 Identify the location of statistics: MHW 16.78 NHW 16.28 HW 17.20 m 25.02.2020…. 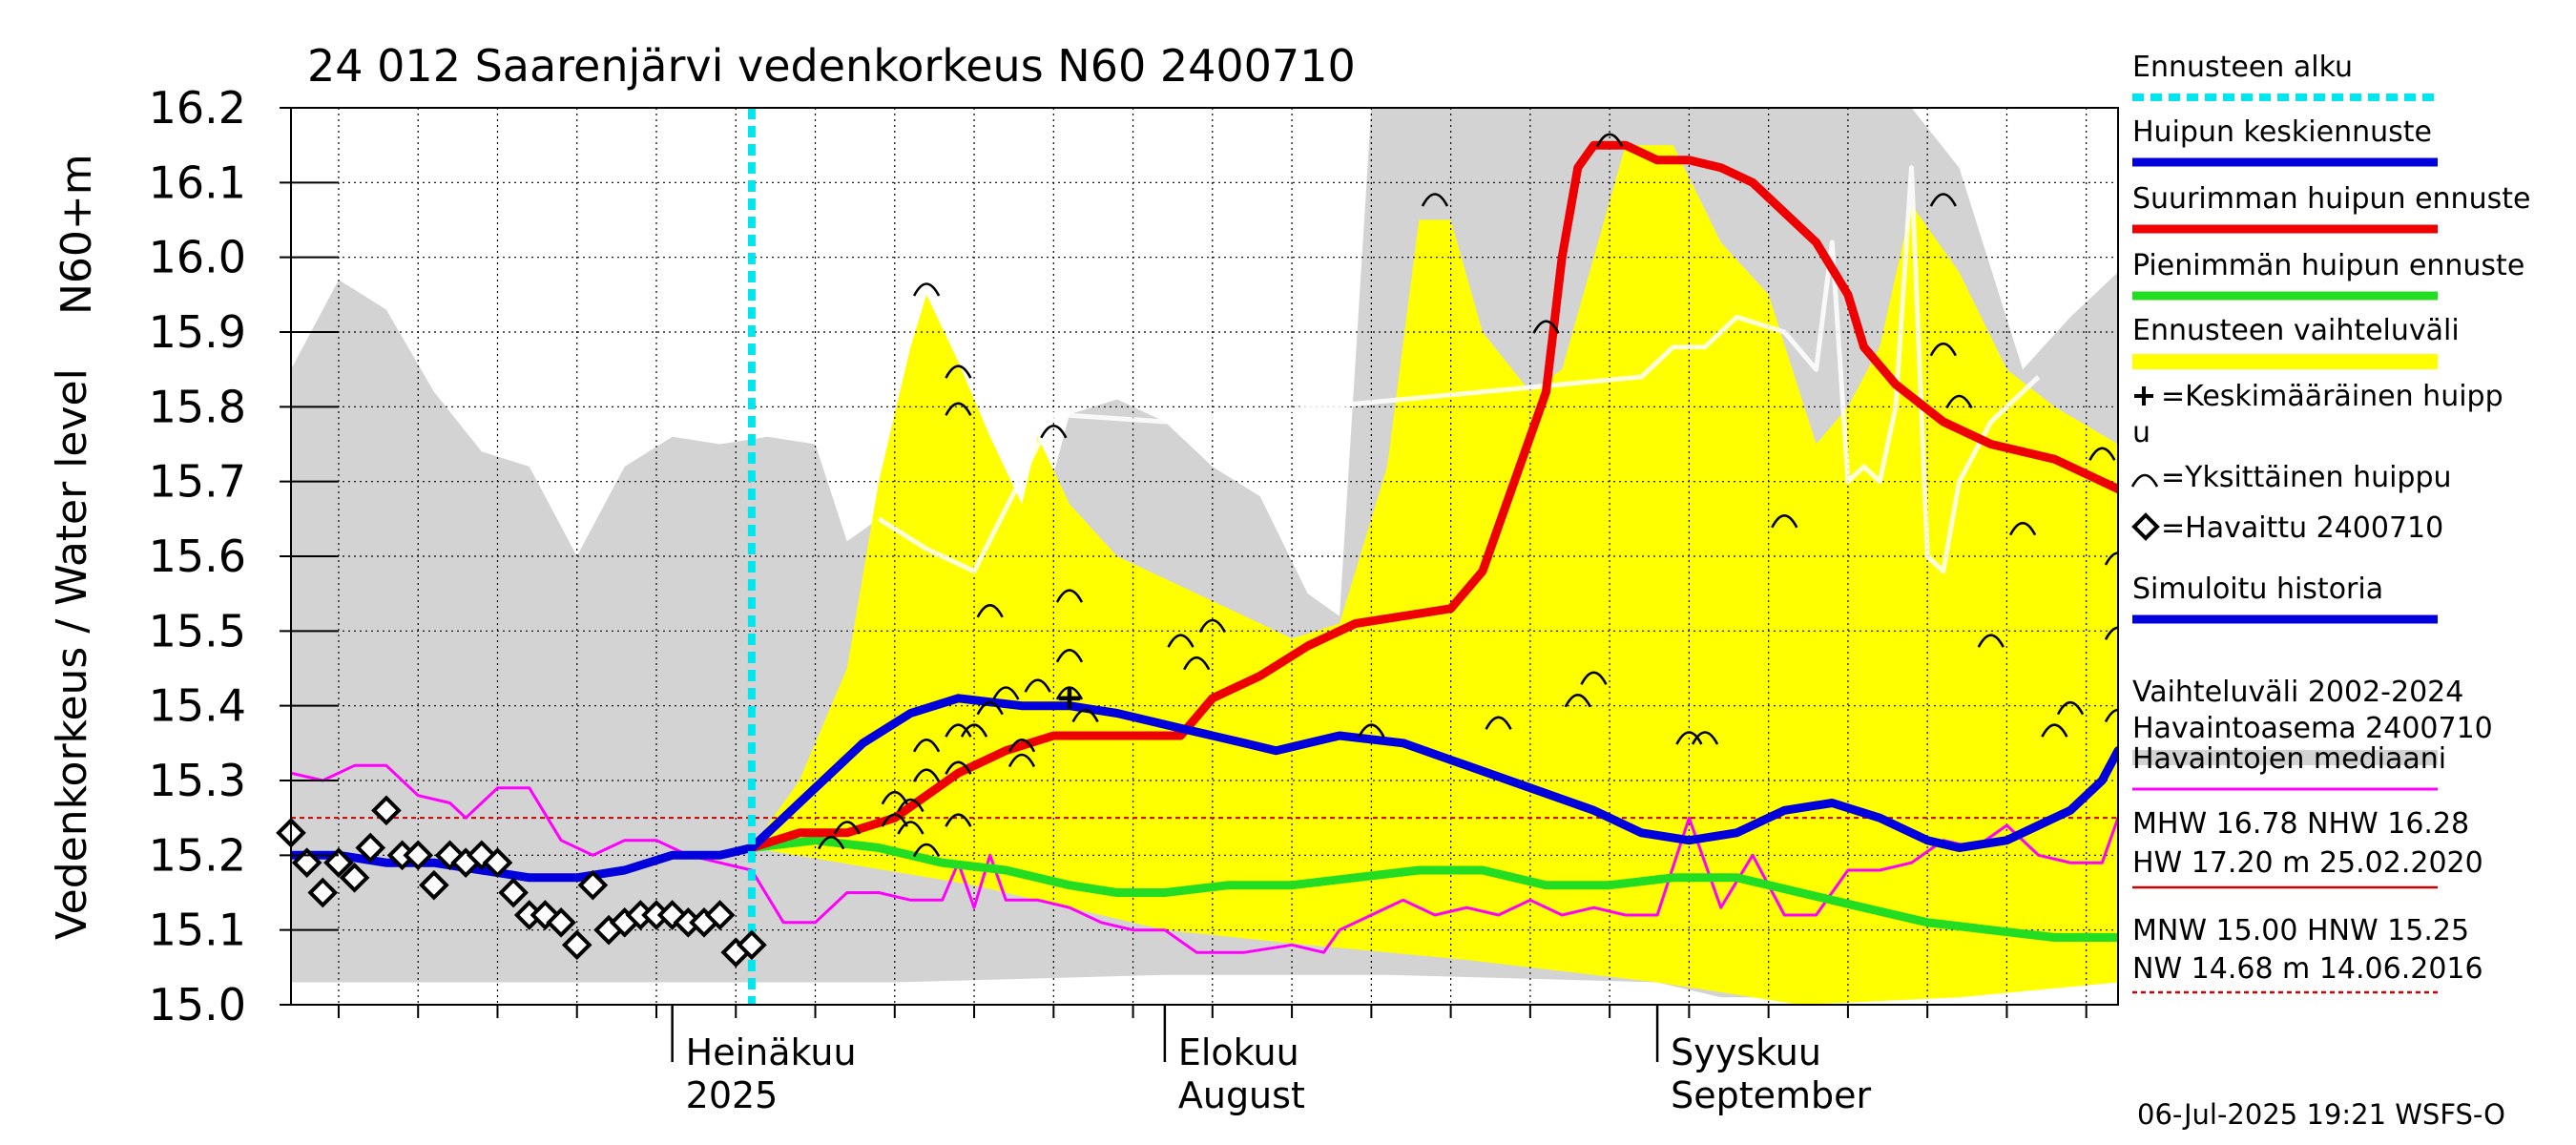
(2307, 901).